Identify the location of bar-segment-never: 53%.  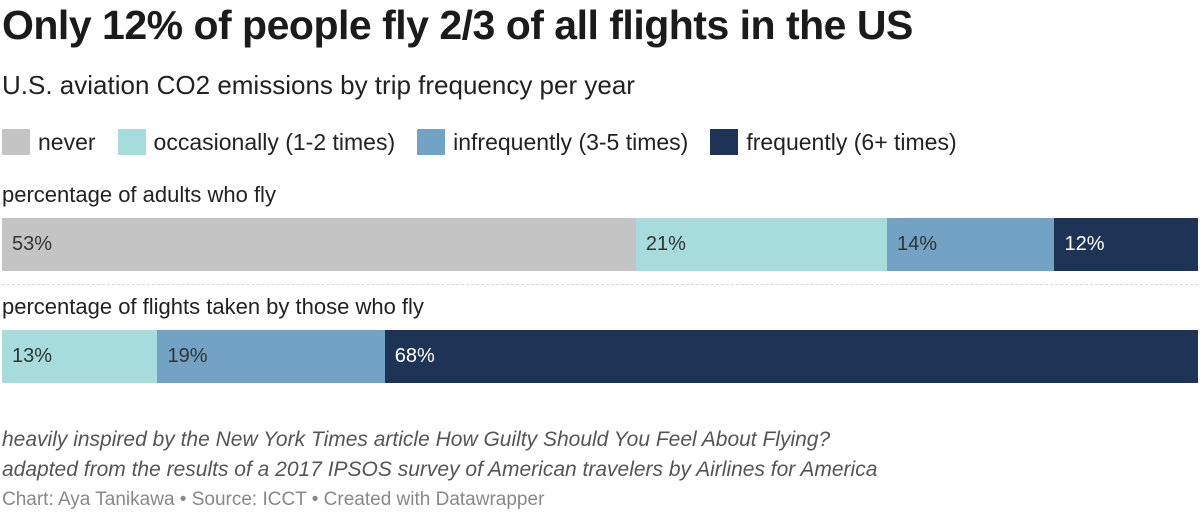
(319, 244).